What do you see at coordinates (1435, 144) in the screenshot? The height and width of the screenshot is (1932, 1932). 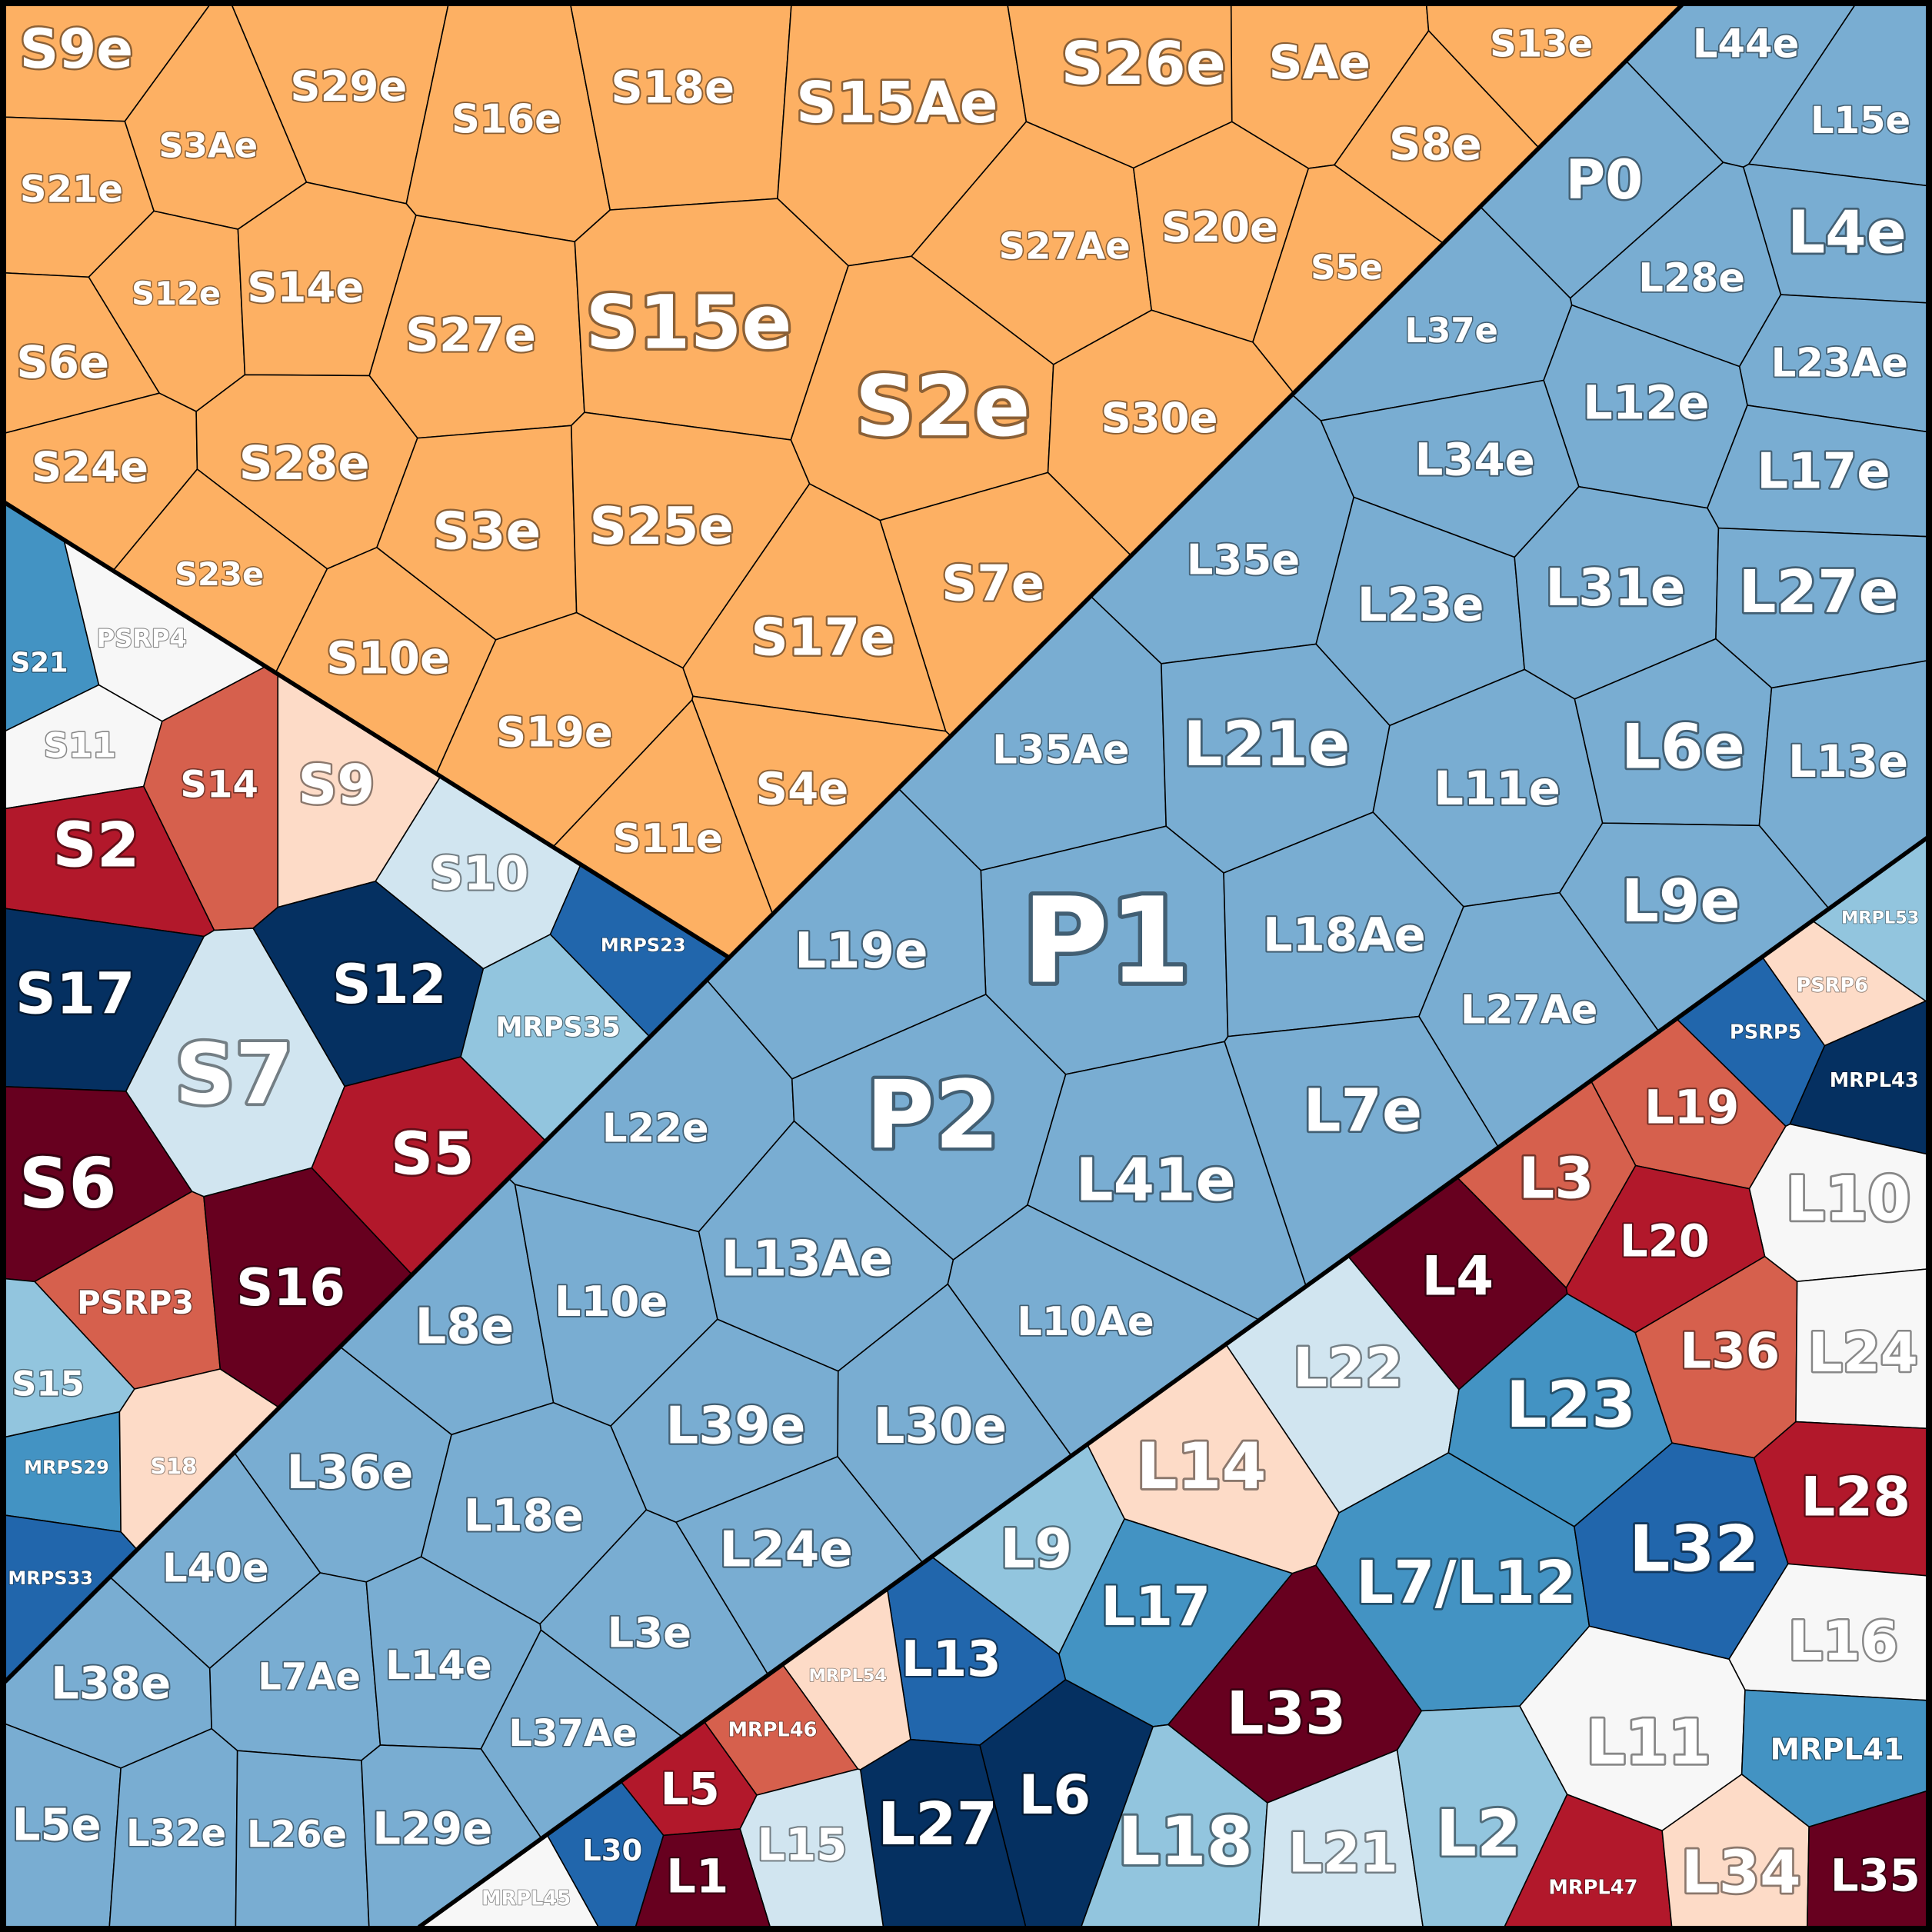 I see `cell-label: S8e` at bounding box center [1435, 144].